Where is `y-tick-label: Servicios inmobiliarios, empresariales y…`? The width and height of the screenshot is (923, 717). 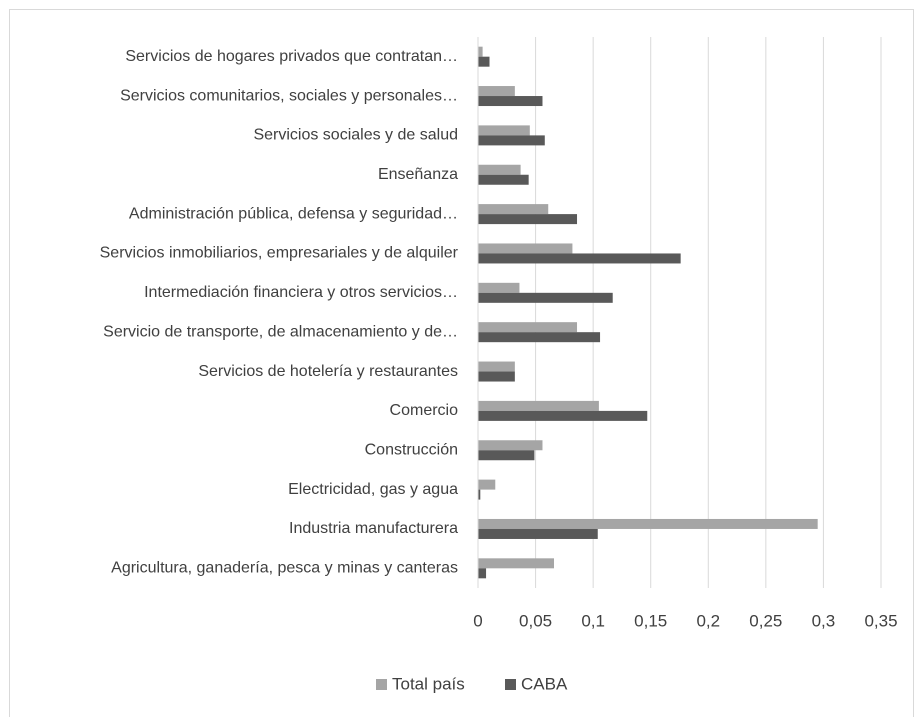 y-tick-label: Servicios inmobiliarios, empresariales y… is located at coordinates (279, 253).